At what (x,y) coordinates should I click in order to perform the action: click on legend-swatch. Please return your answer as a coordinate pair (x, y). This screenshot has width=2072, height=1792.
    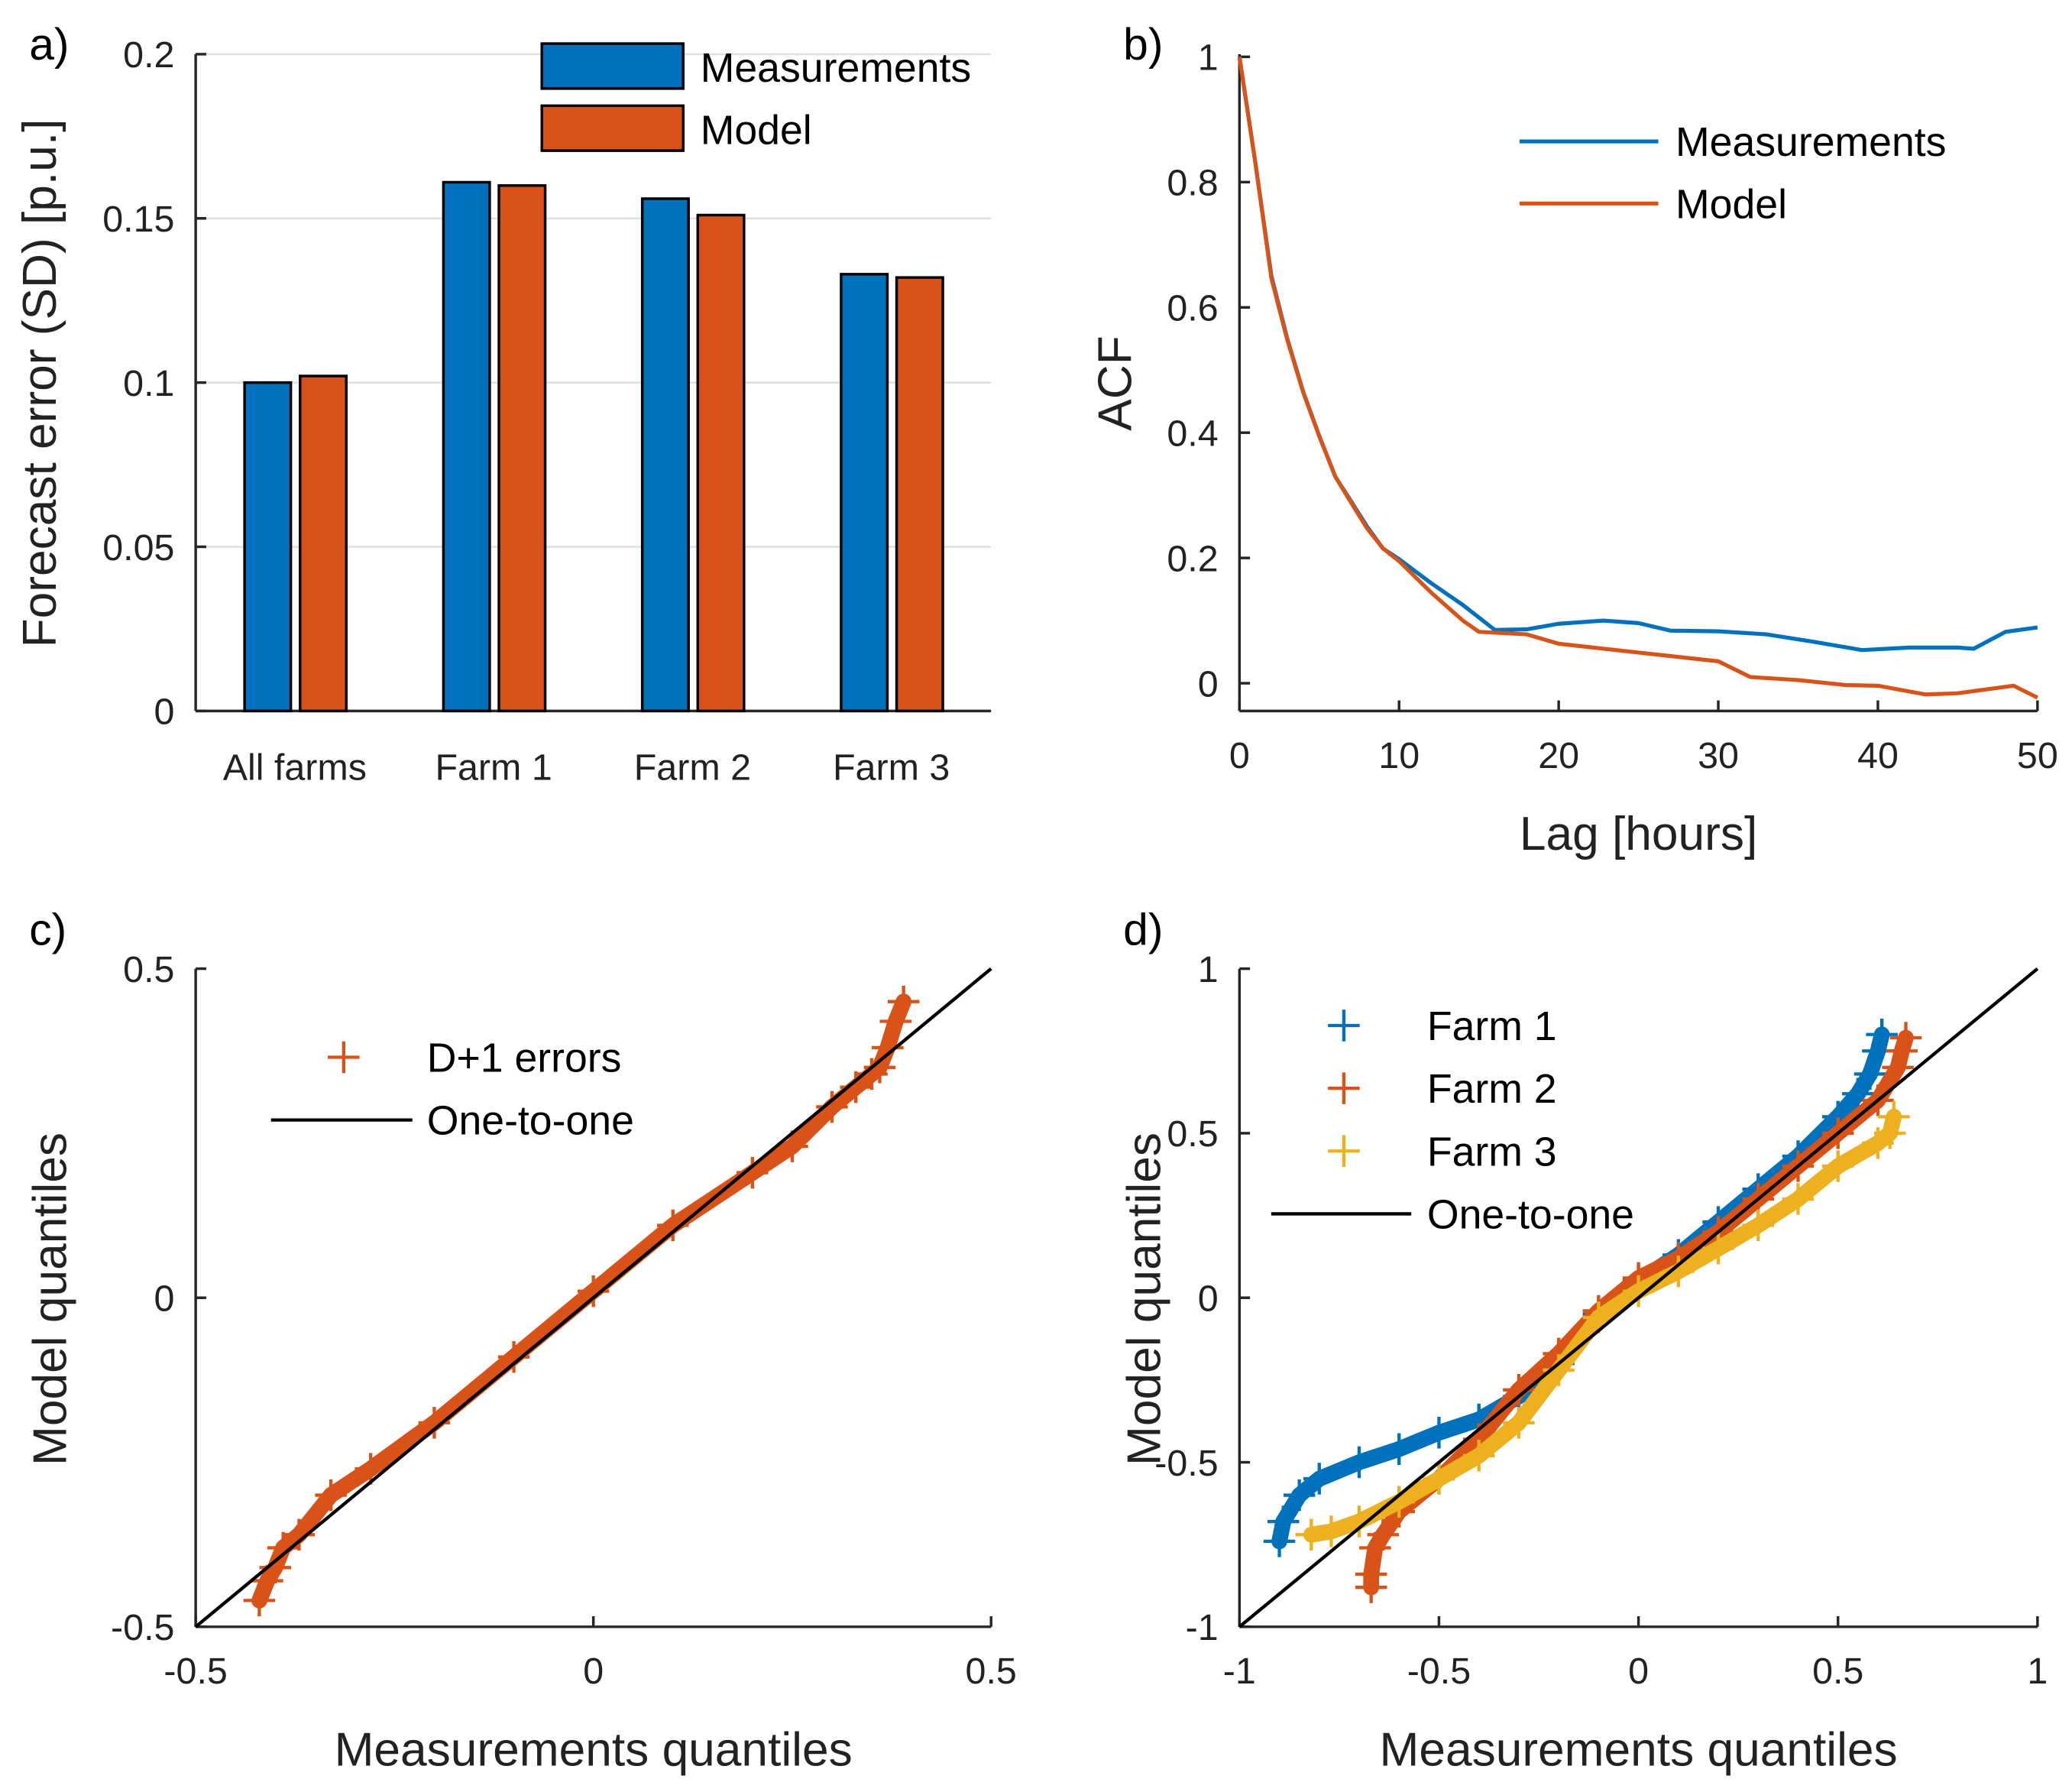
    Looking at the image, I should click on (612, 66).